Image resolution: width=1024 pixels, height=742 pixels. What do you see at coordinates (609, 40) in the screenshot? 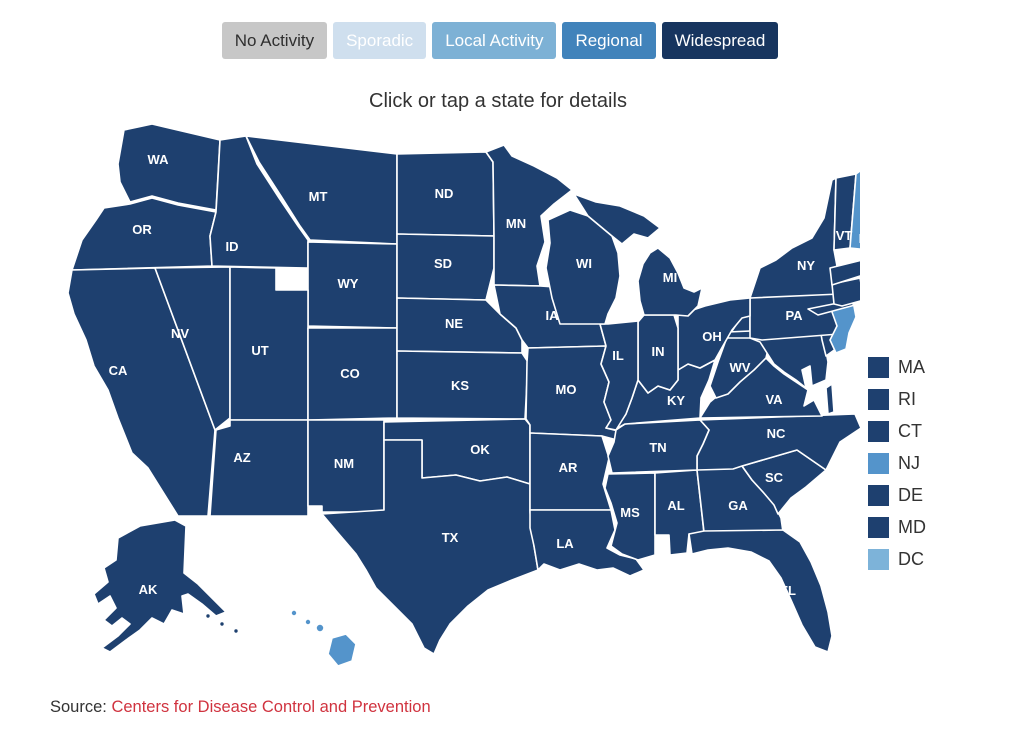
I see `legend-button-regional: Regional` at bounding box center [609, 40].